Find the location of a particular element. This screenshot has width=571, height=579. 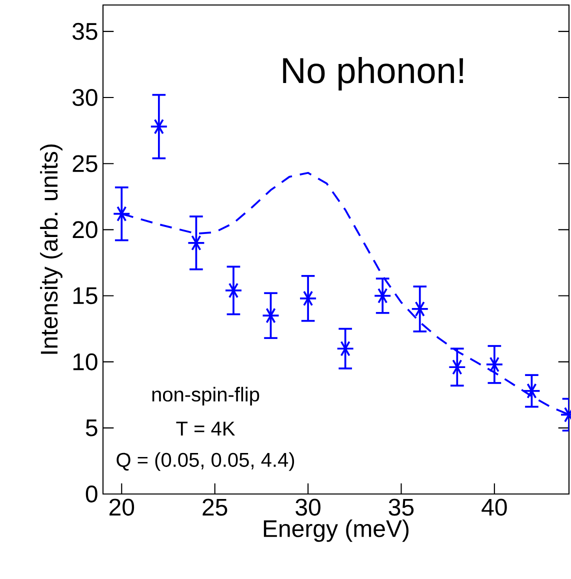

y-tick-label: 0 is located at coordinates (92, 493).